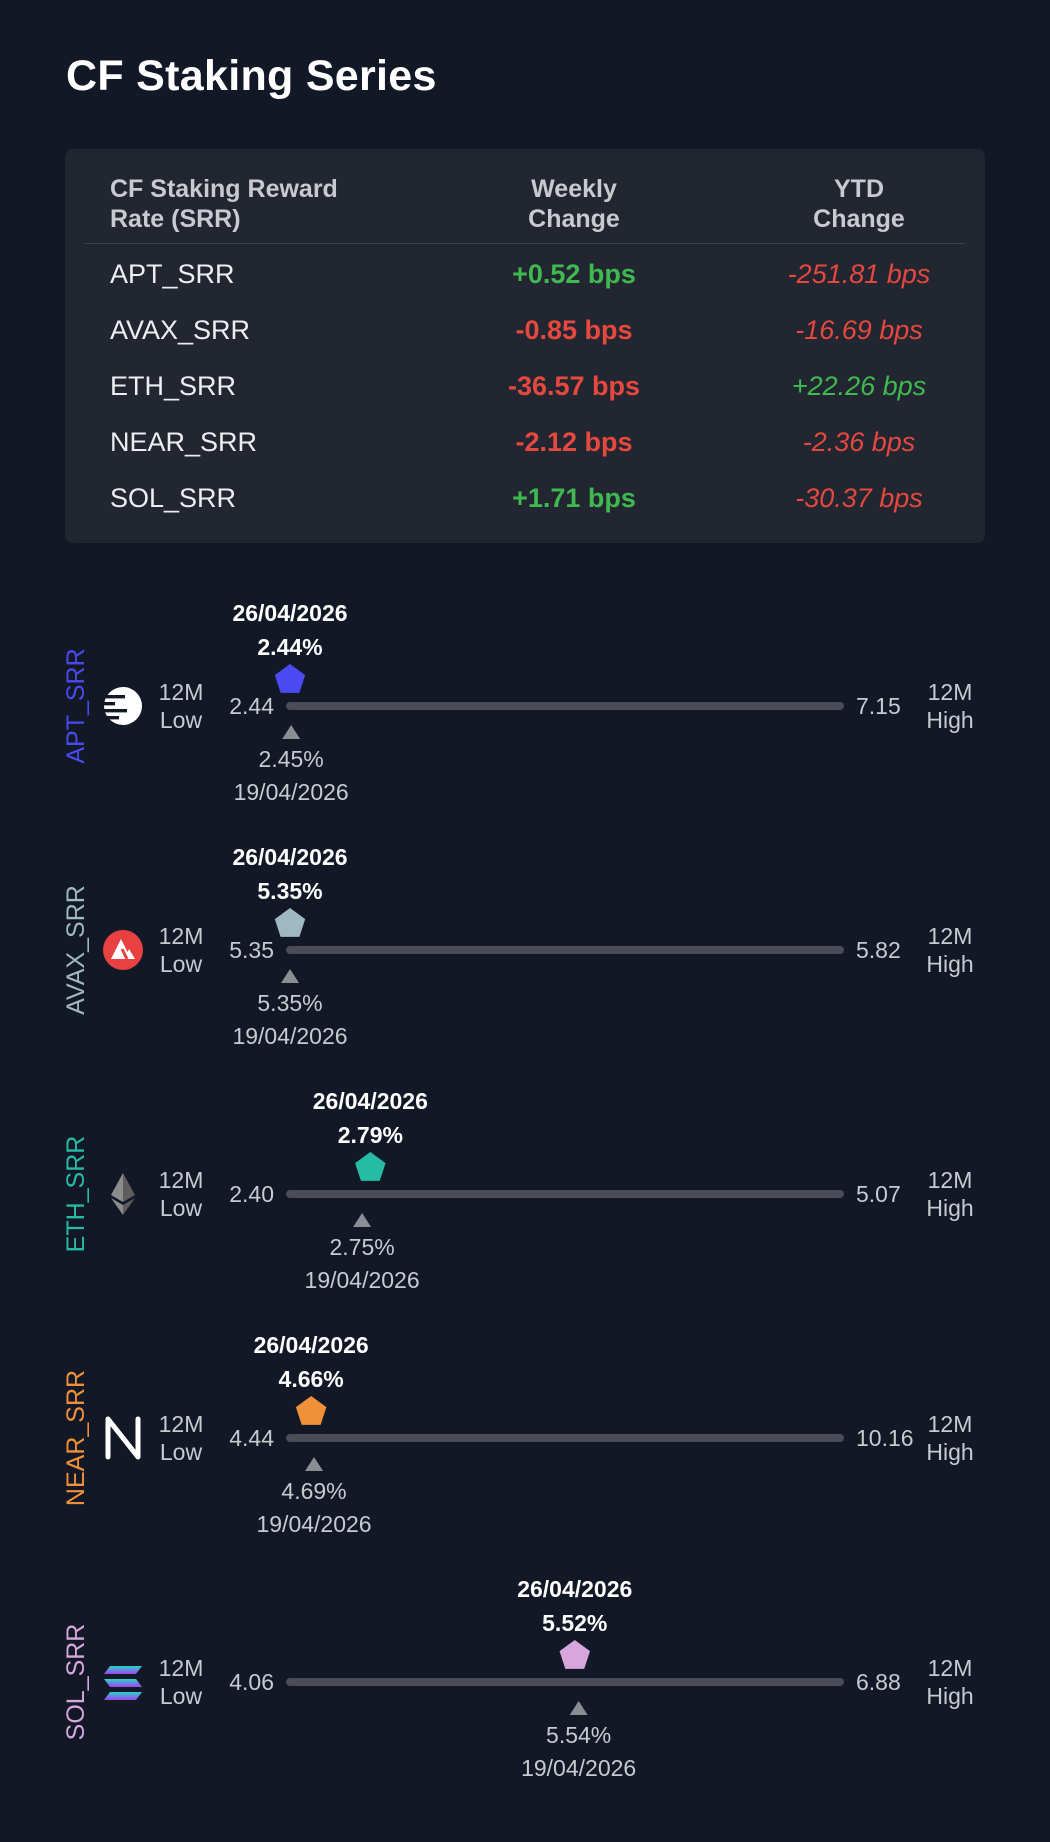 The width and height of the screenshot is (1050, 1842). Describe the element at coordinates (859, 330) in the screenshot. I see `row-ytd-change: -16.69 bps` at that location.